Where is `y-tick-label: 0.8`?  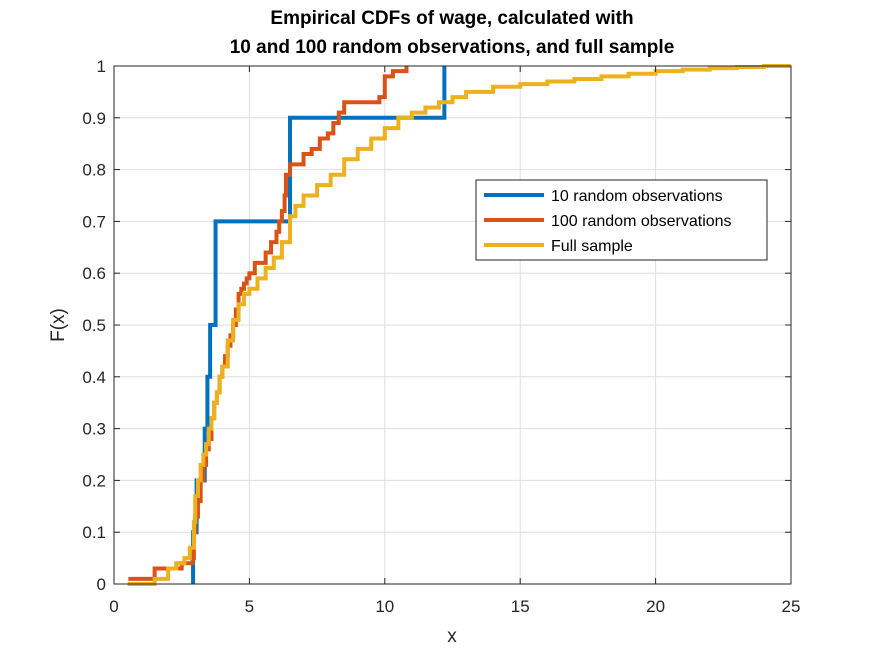
y-tick-label: 0.8 is located at coordinates (94, 170).